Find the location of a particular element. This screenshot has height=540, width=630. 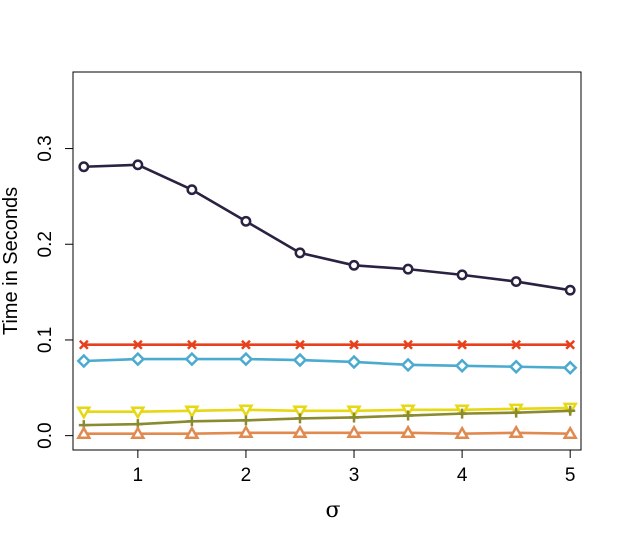

x-tick-label: 4 is located at coordinates (462, 475).